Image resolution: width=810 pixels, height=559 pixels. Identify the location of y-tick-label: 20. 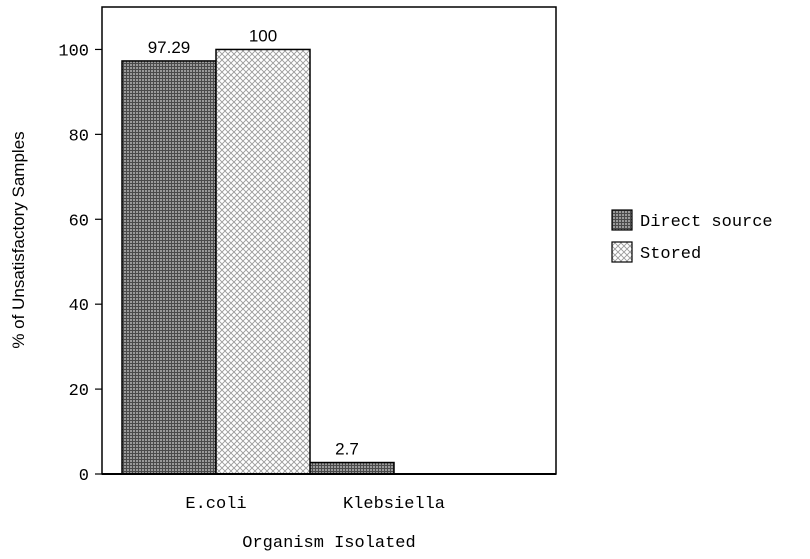
(79, 391).